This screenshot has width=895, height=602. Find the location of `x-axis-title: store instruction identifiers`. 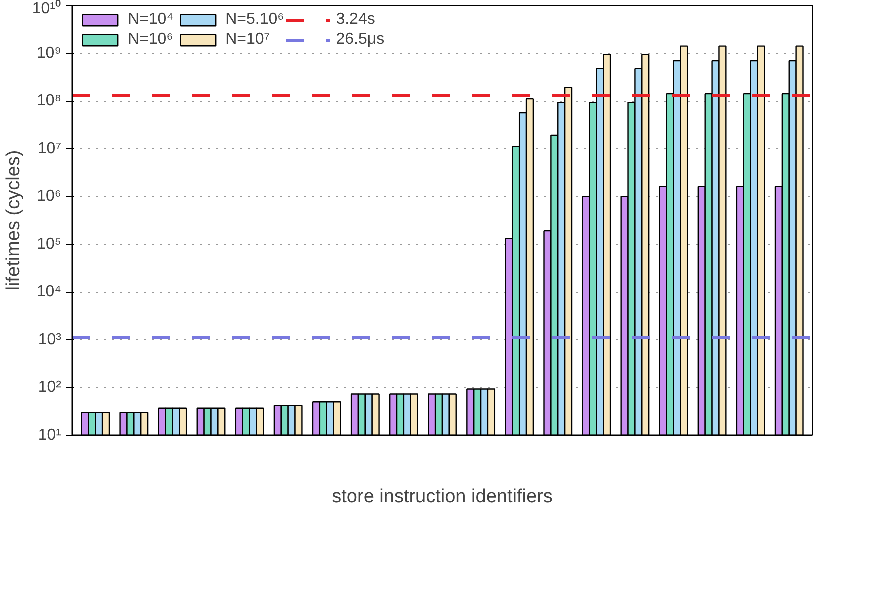

x-axis-title: store instruction identifiers is located at coordinates (442, 497).